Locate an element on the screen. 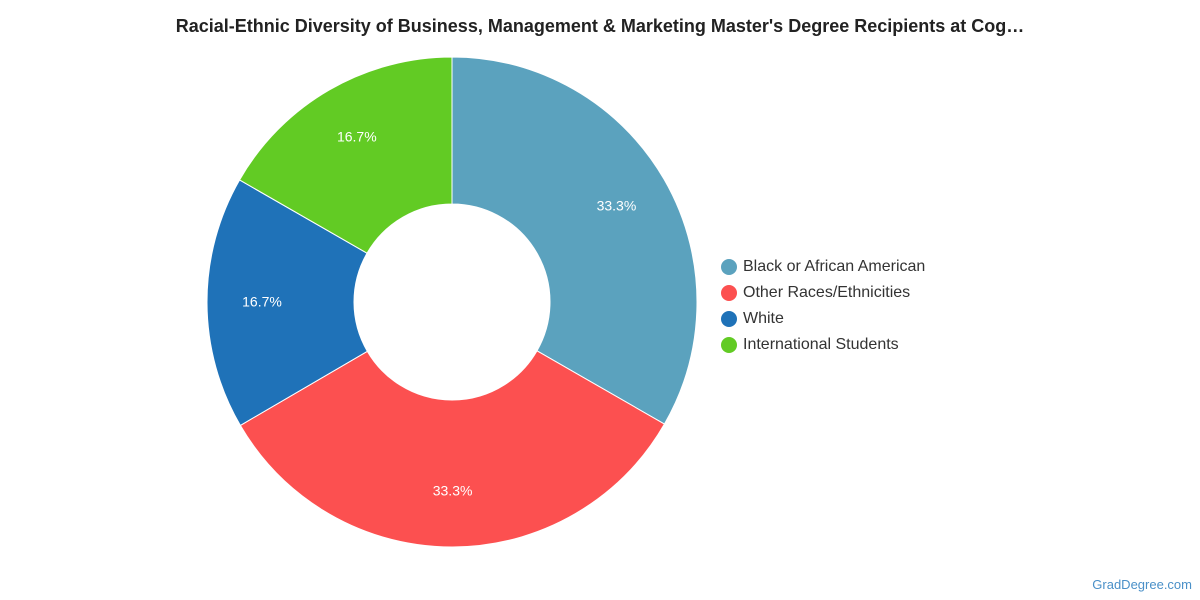 The image size is (1200, 600). legend-label: Other Races/Ethnicities is located at coordinates (827, 292).